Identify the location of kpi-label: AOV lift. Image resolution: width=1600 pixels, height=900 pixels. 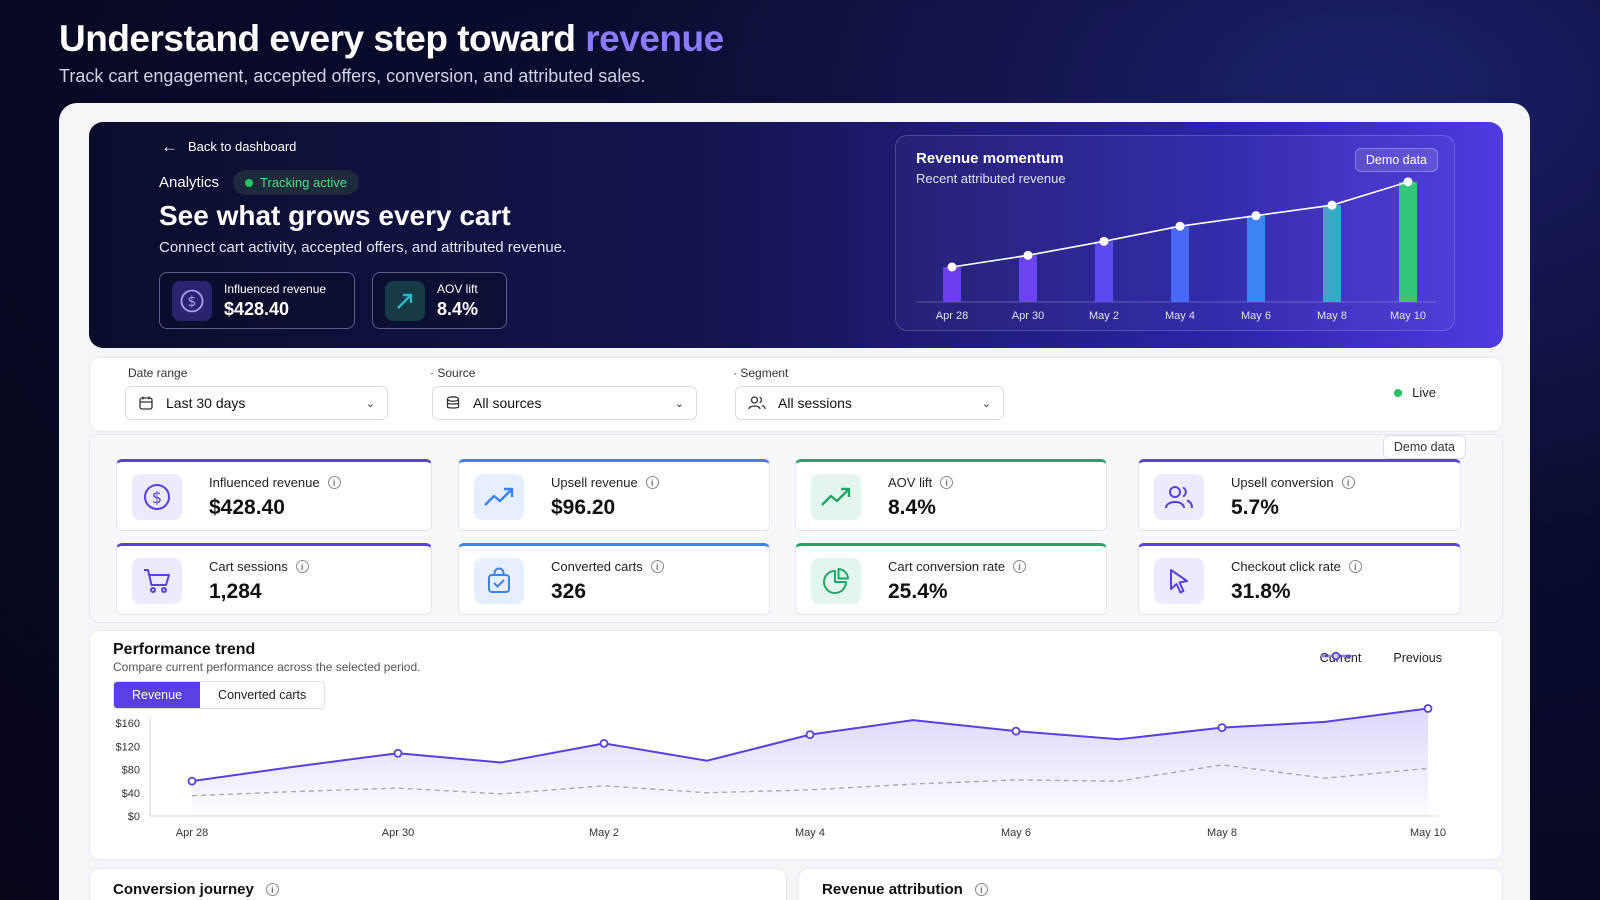
(910, 482).